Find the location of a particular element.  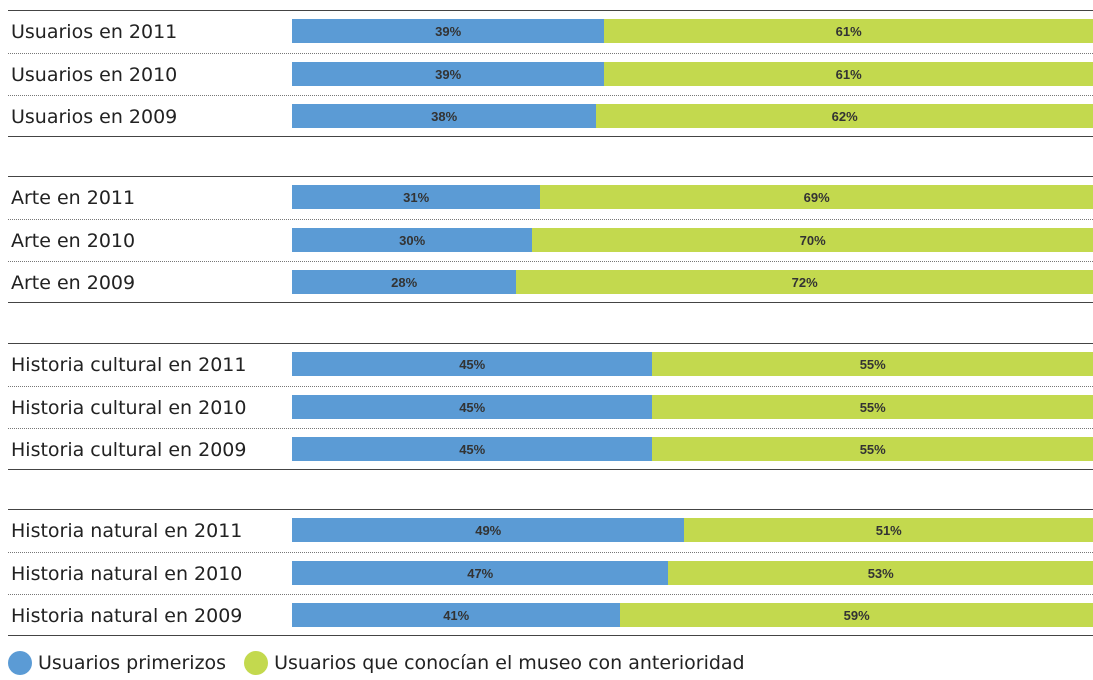

bar-segment-anteriores: 51% is located at coordinates (888, 530).